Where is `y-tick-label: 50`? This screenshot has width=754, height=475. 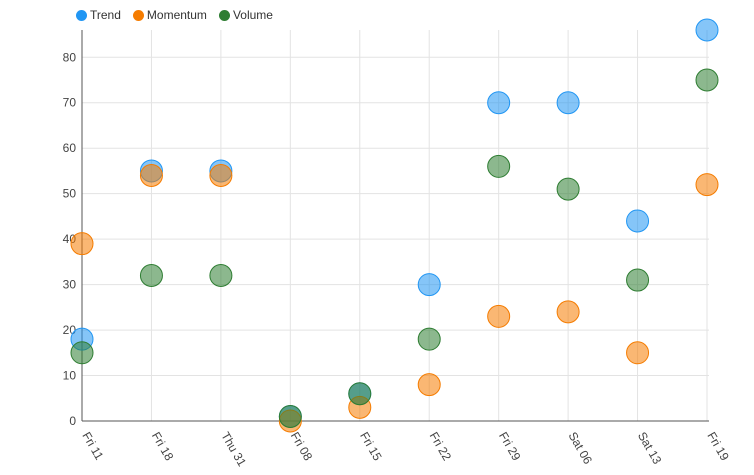
y-tick-label: 50 is located at coordinates (70, 194).